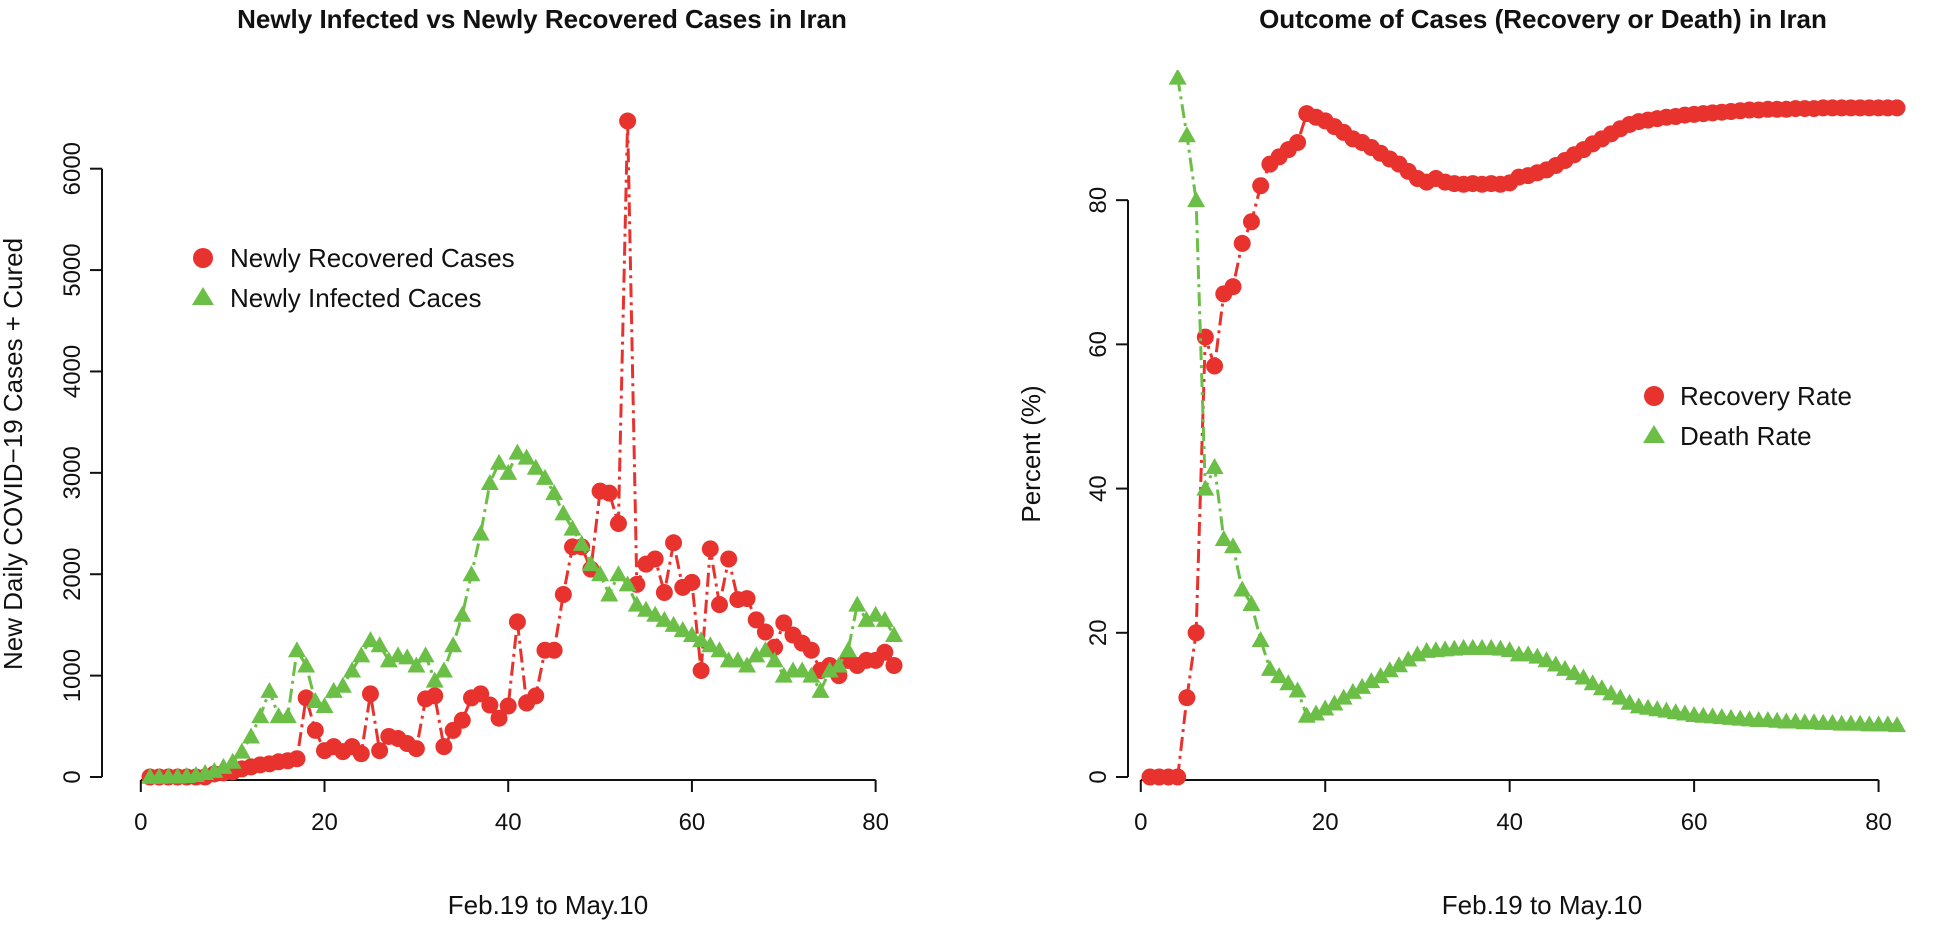 Image resolution: width=1933 pixels, height=933 pixels. Describe the element at coordinates (14, 454) in the screenshot. I see `chart-left-y-label: New Daily COVID−19 Cases + Cured` at that location.